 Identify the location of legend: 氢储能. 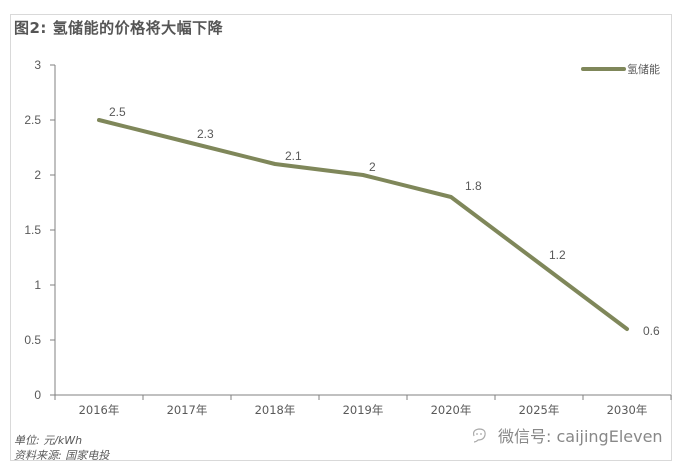
(620, 69).